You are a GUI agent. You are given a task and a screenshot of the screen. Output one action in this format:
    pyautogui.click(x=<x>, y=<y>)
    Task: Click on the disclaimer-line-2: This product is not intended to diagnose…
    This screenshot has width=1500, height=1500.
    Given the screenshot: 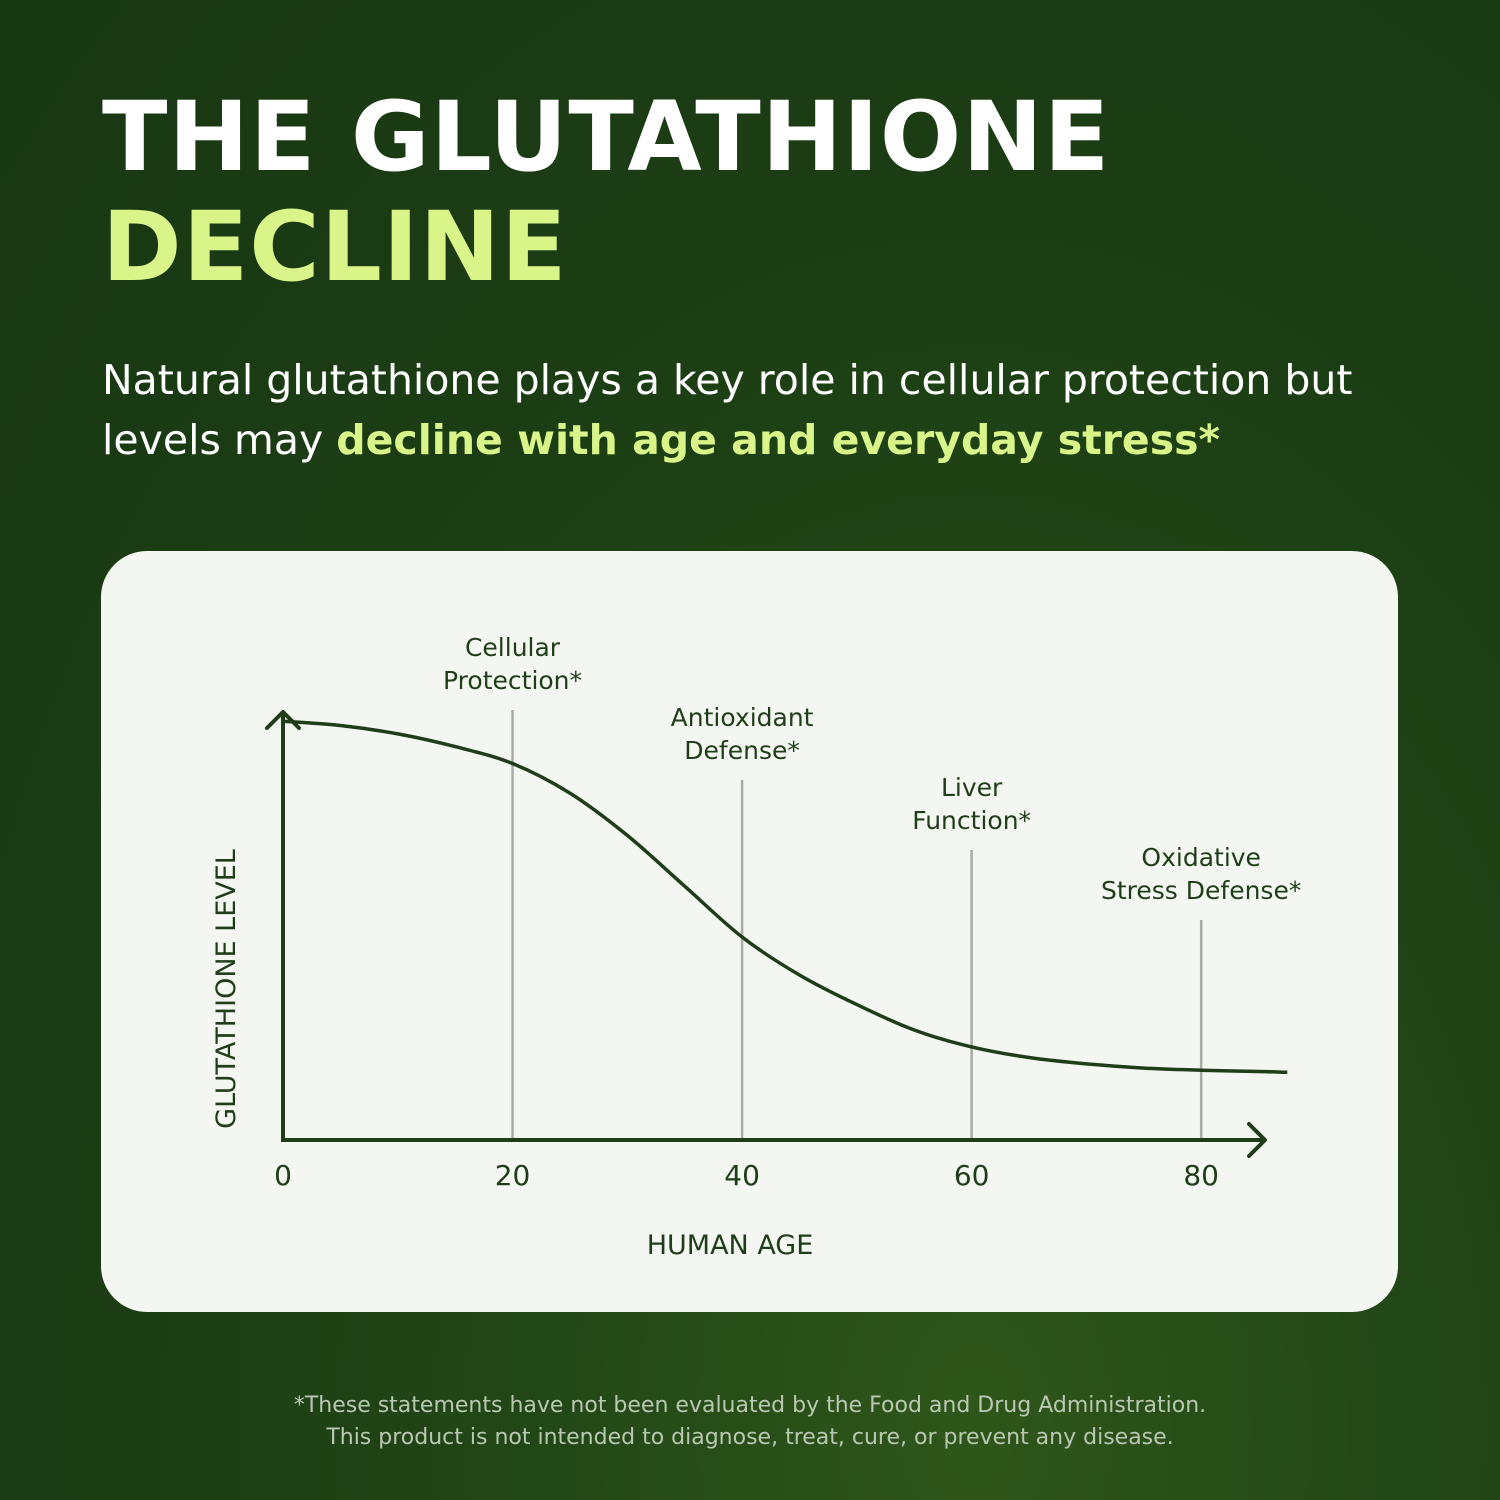 What is the action you would take?
    pyautogui.click(x=750, y=1437)
    